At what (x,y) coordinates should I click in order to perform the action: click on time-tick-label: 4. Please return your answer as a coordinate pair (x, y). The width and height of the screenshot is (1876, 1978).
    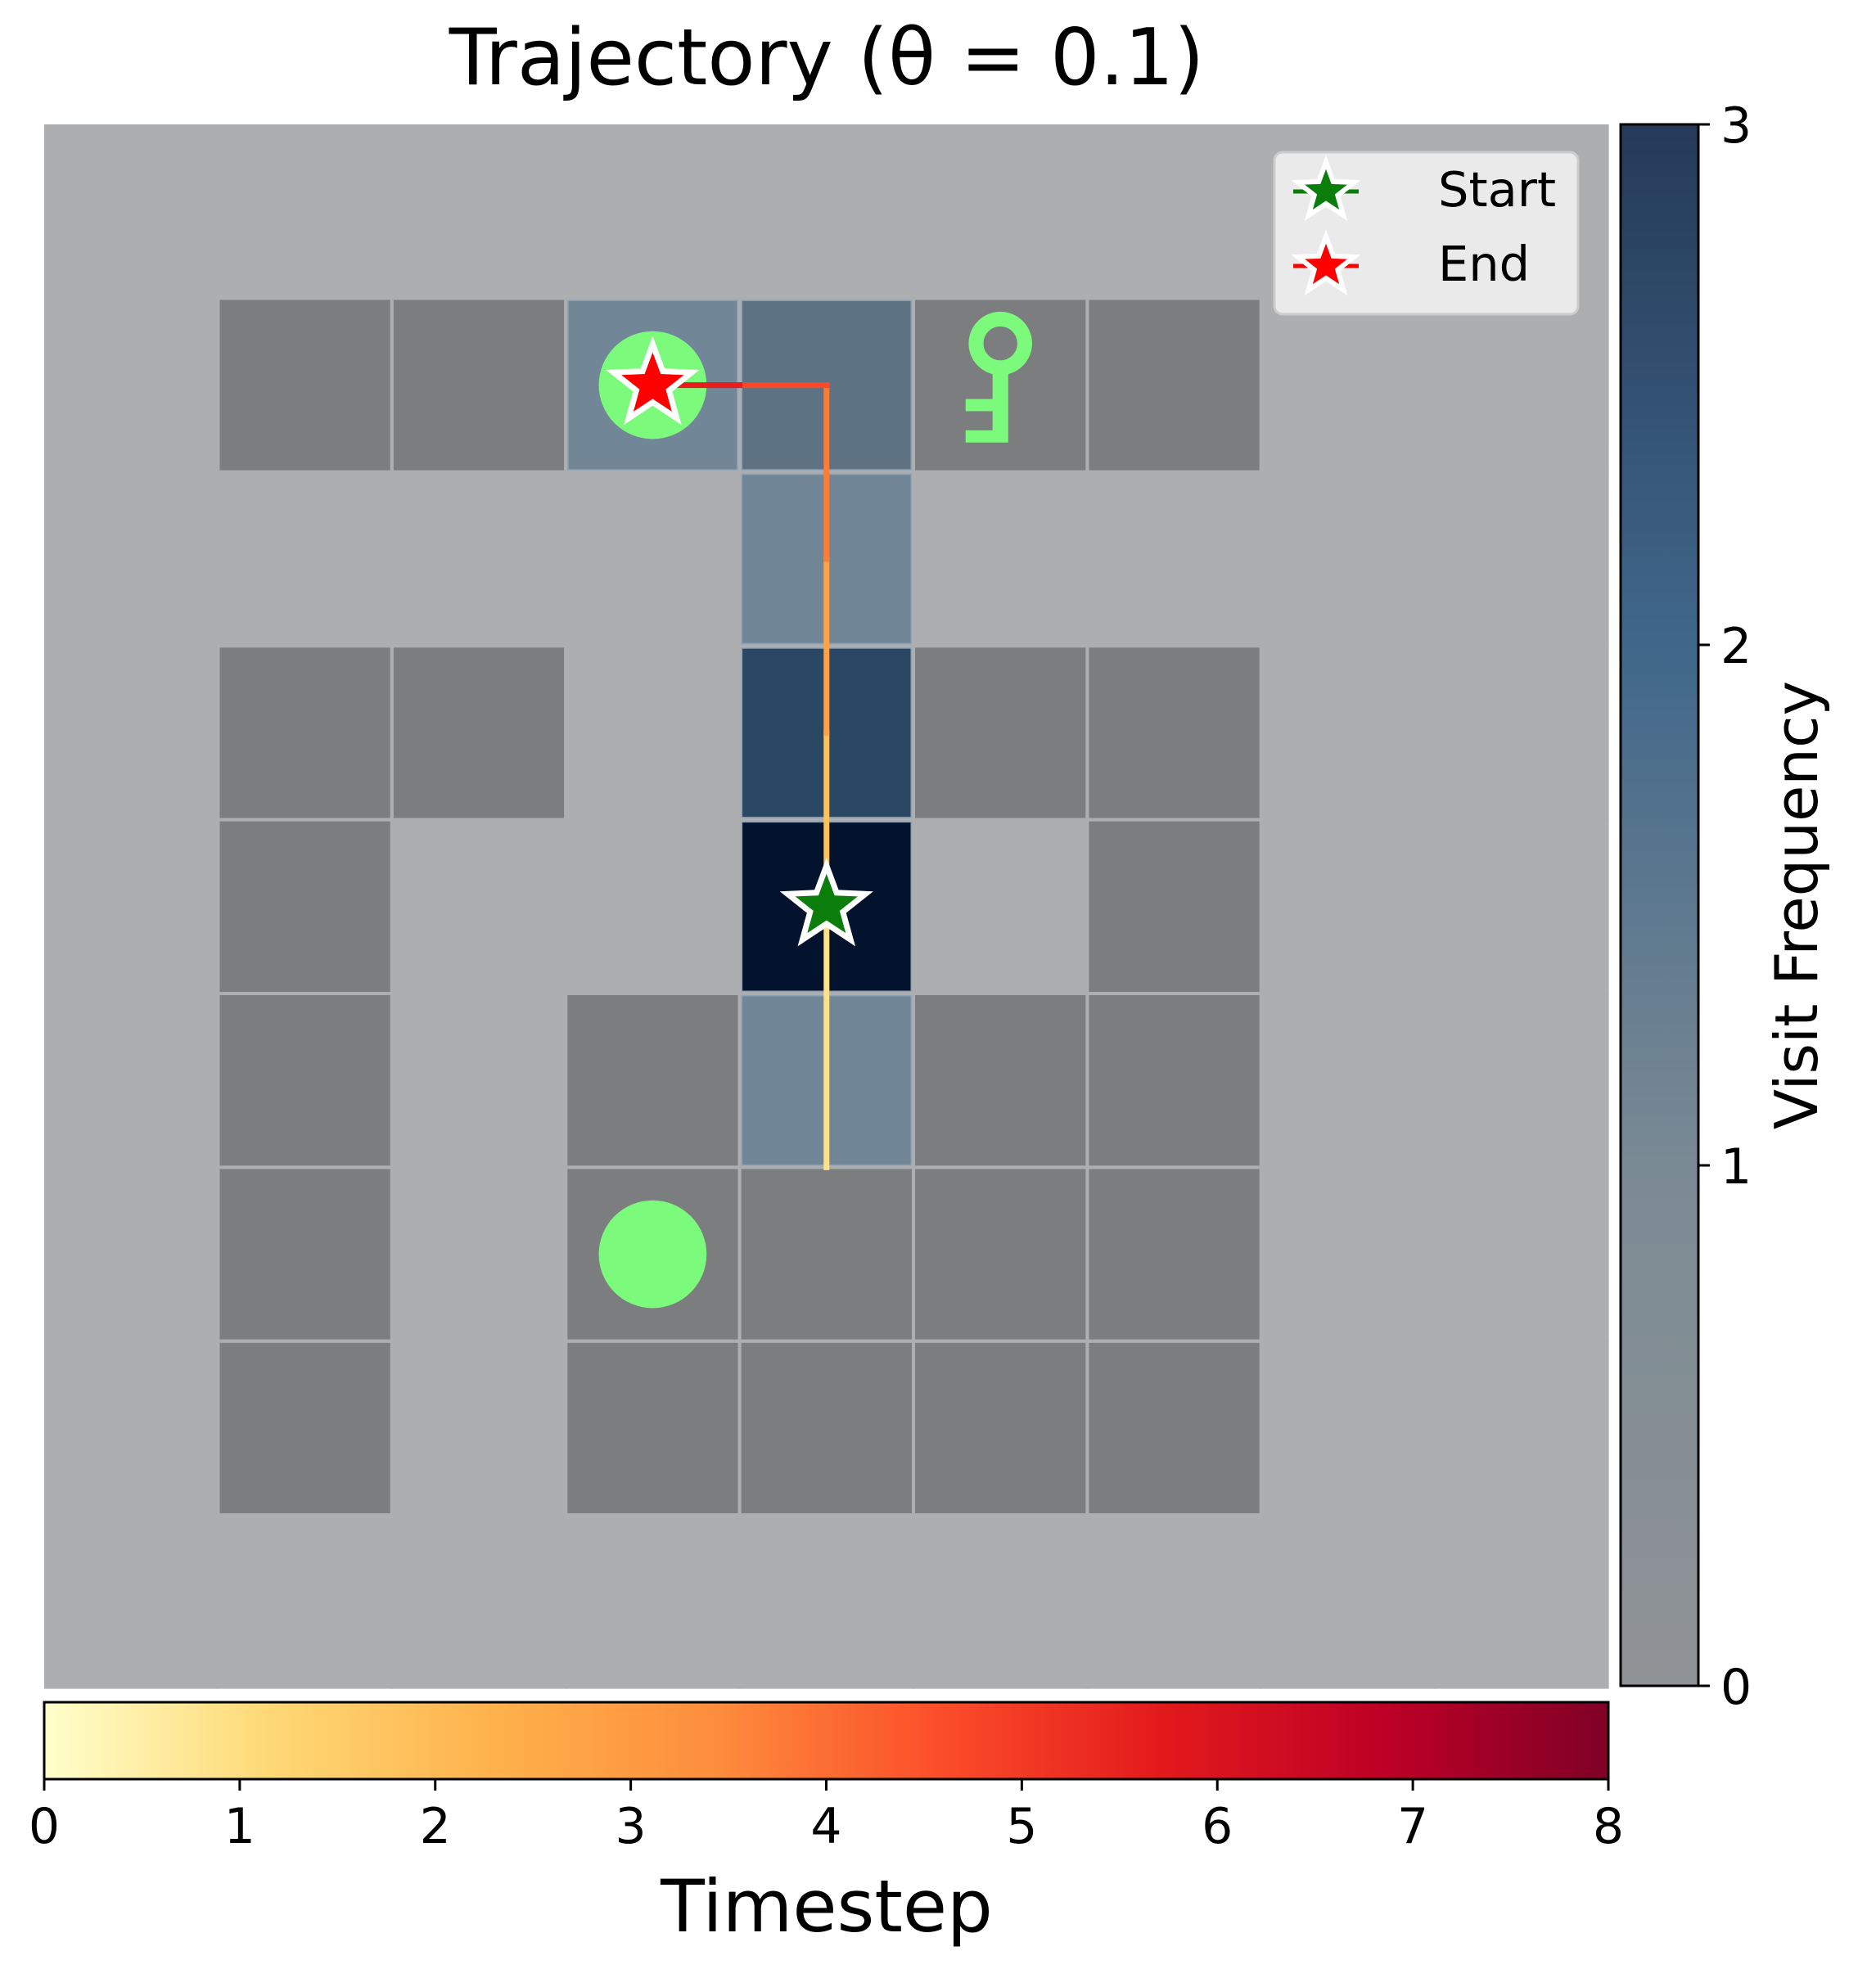
    Looking at the image, I should click on (825, 1826).